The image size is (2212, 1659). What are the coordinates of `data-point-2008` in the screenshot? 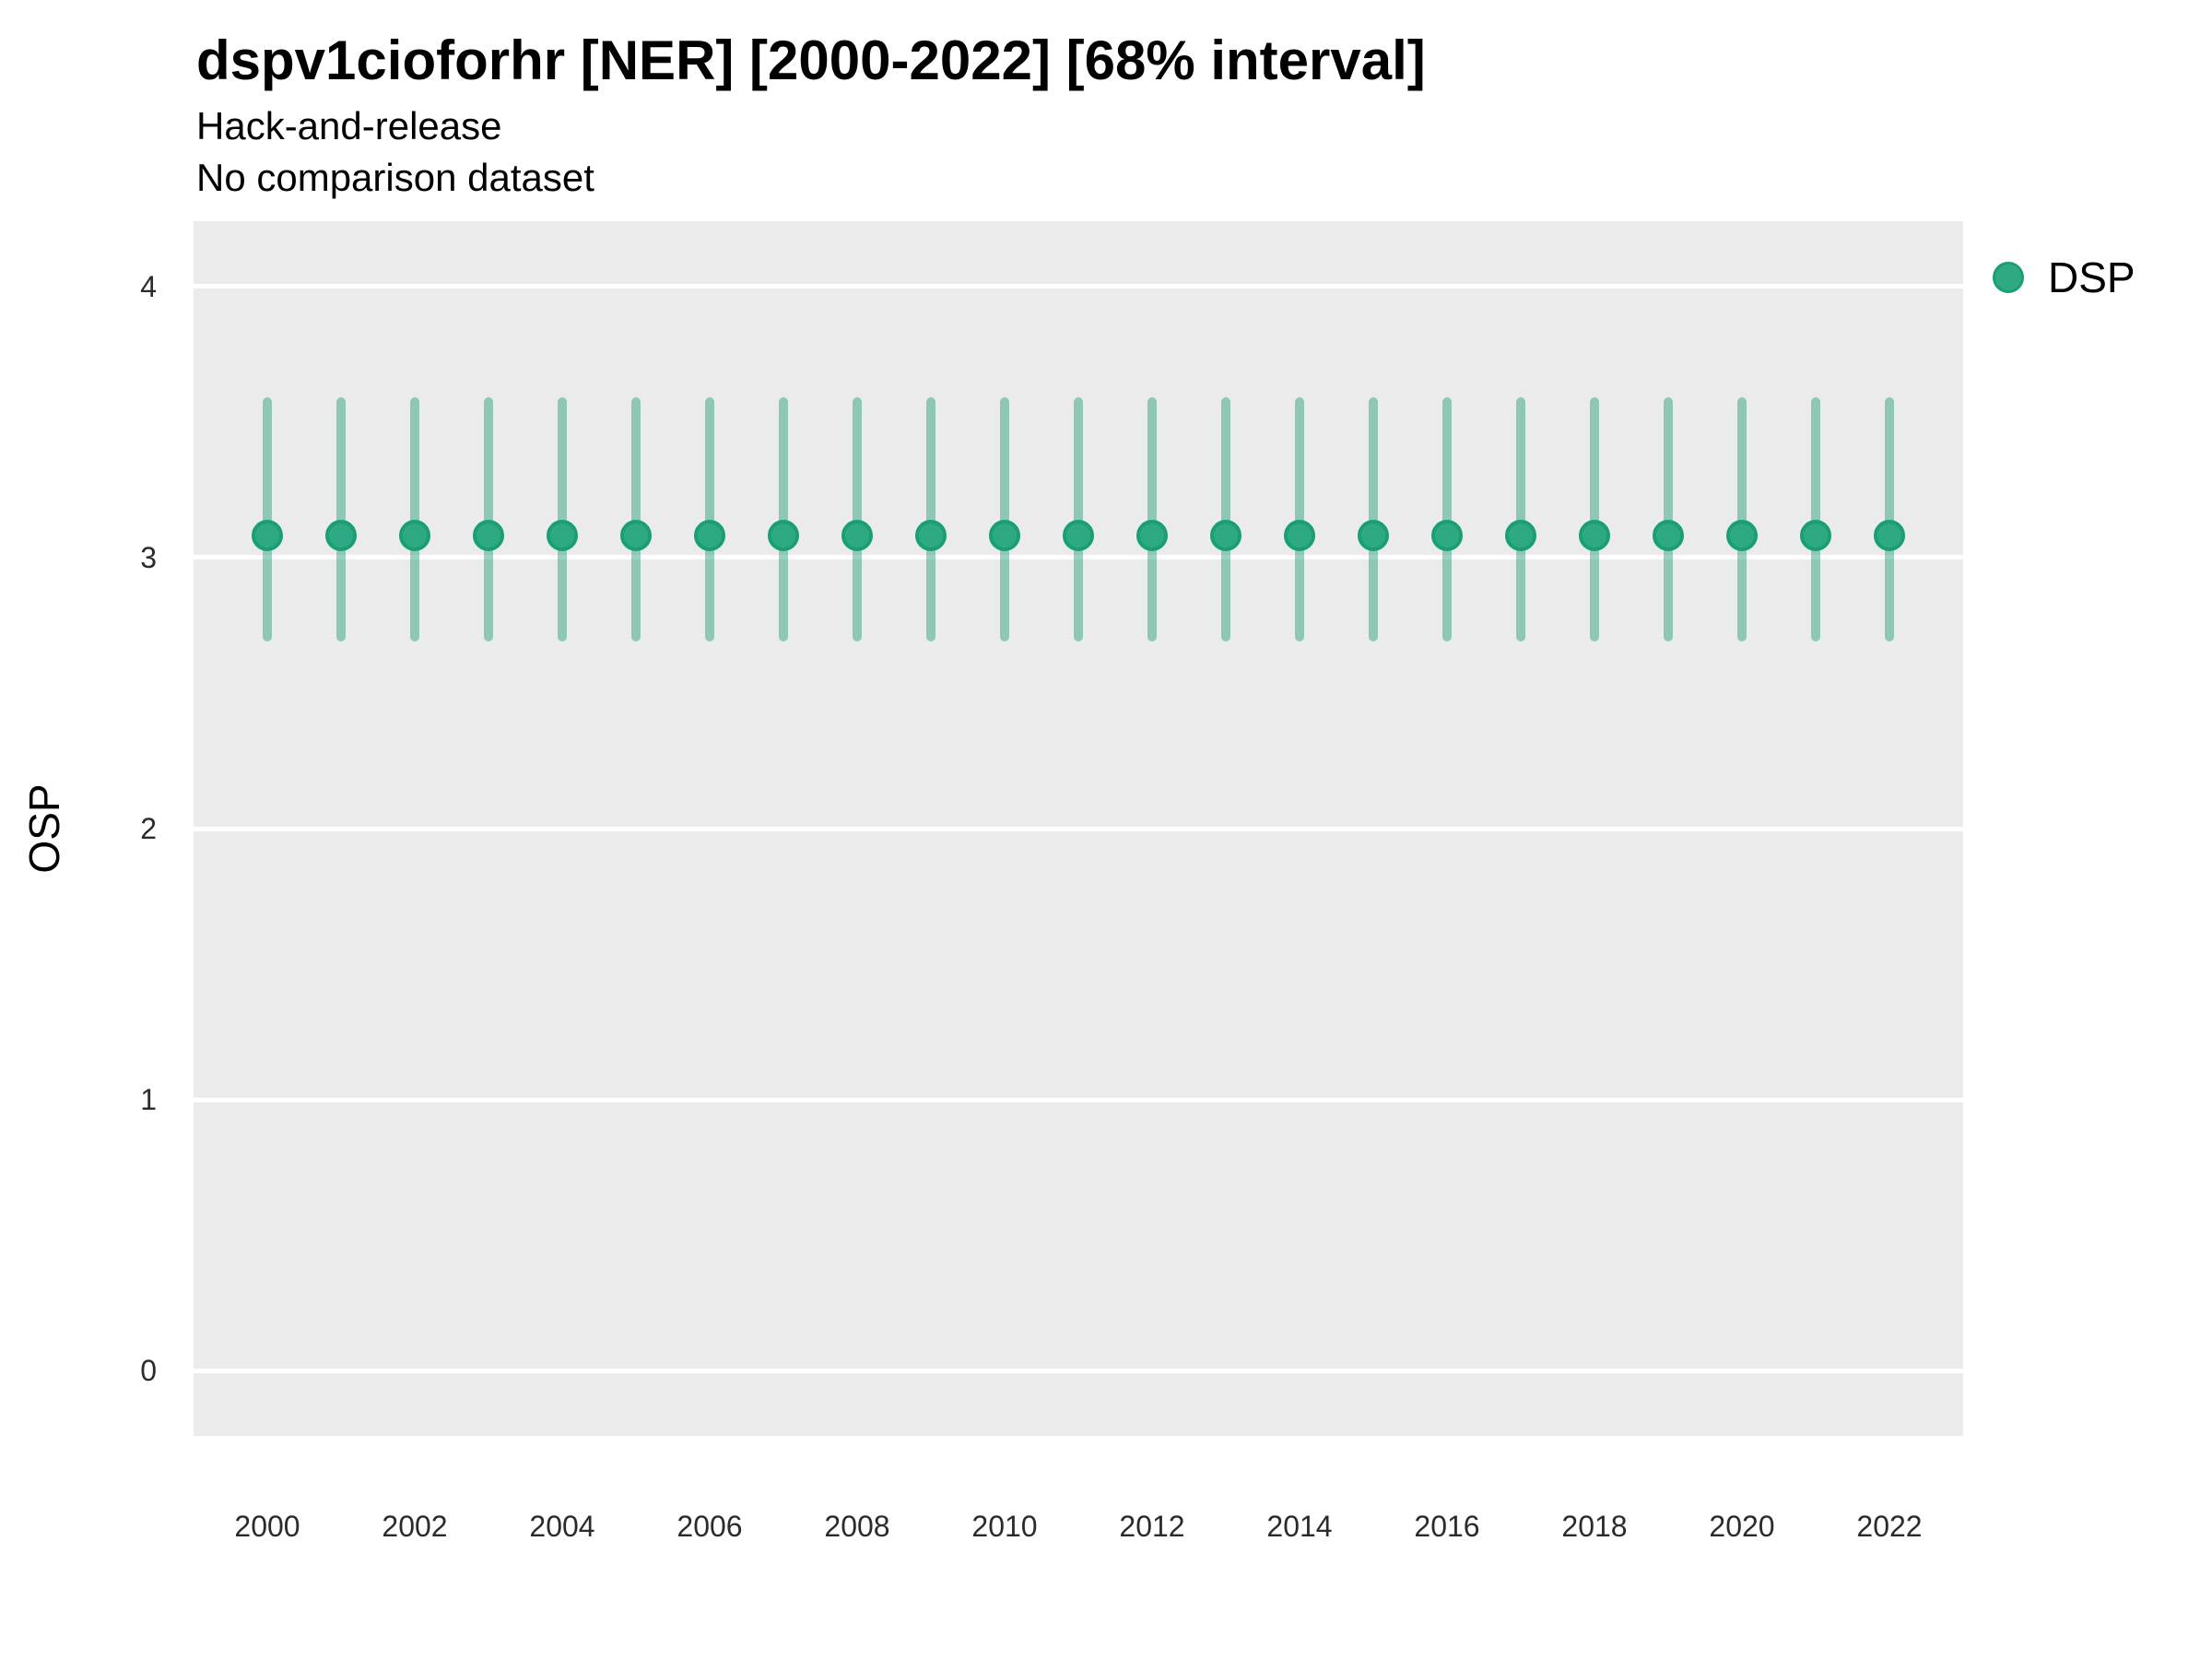 It's located at (857, 536).